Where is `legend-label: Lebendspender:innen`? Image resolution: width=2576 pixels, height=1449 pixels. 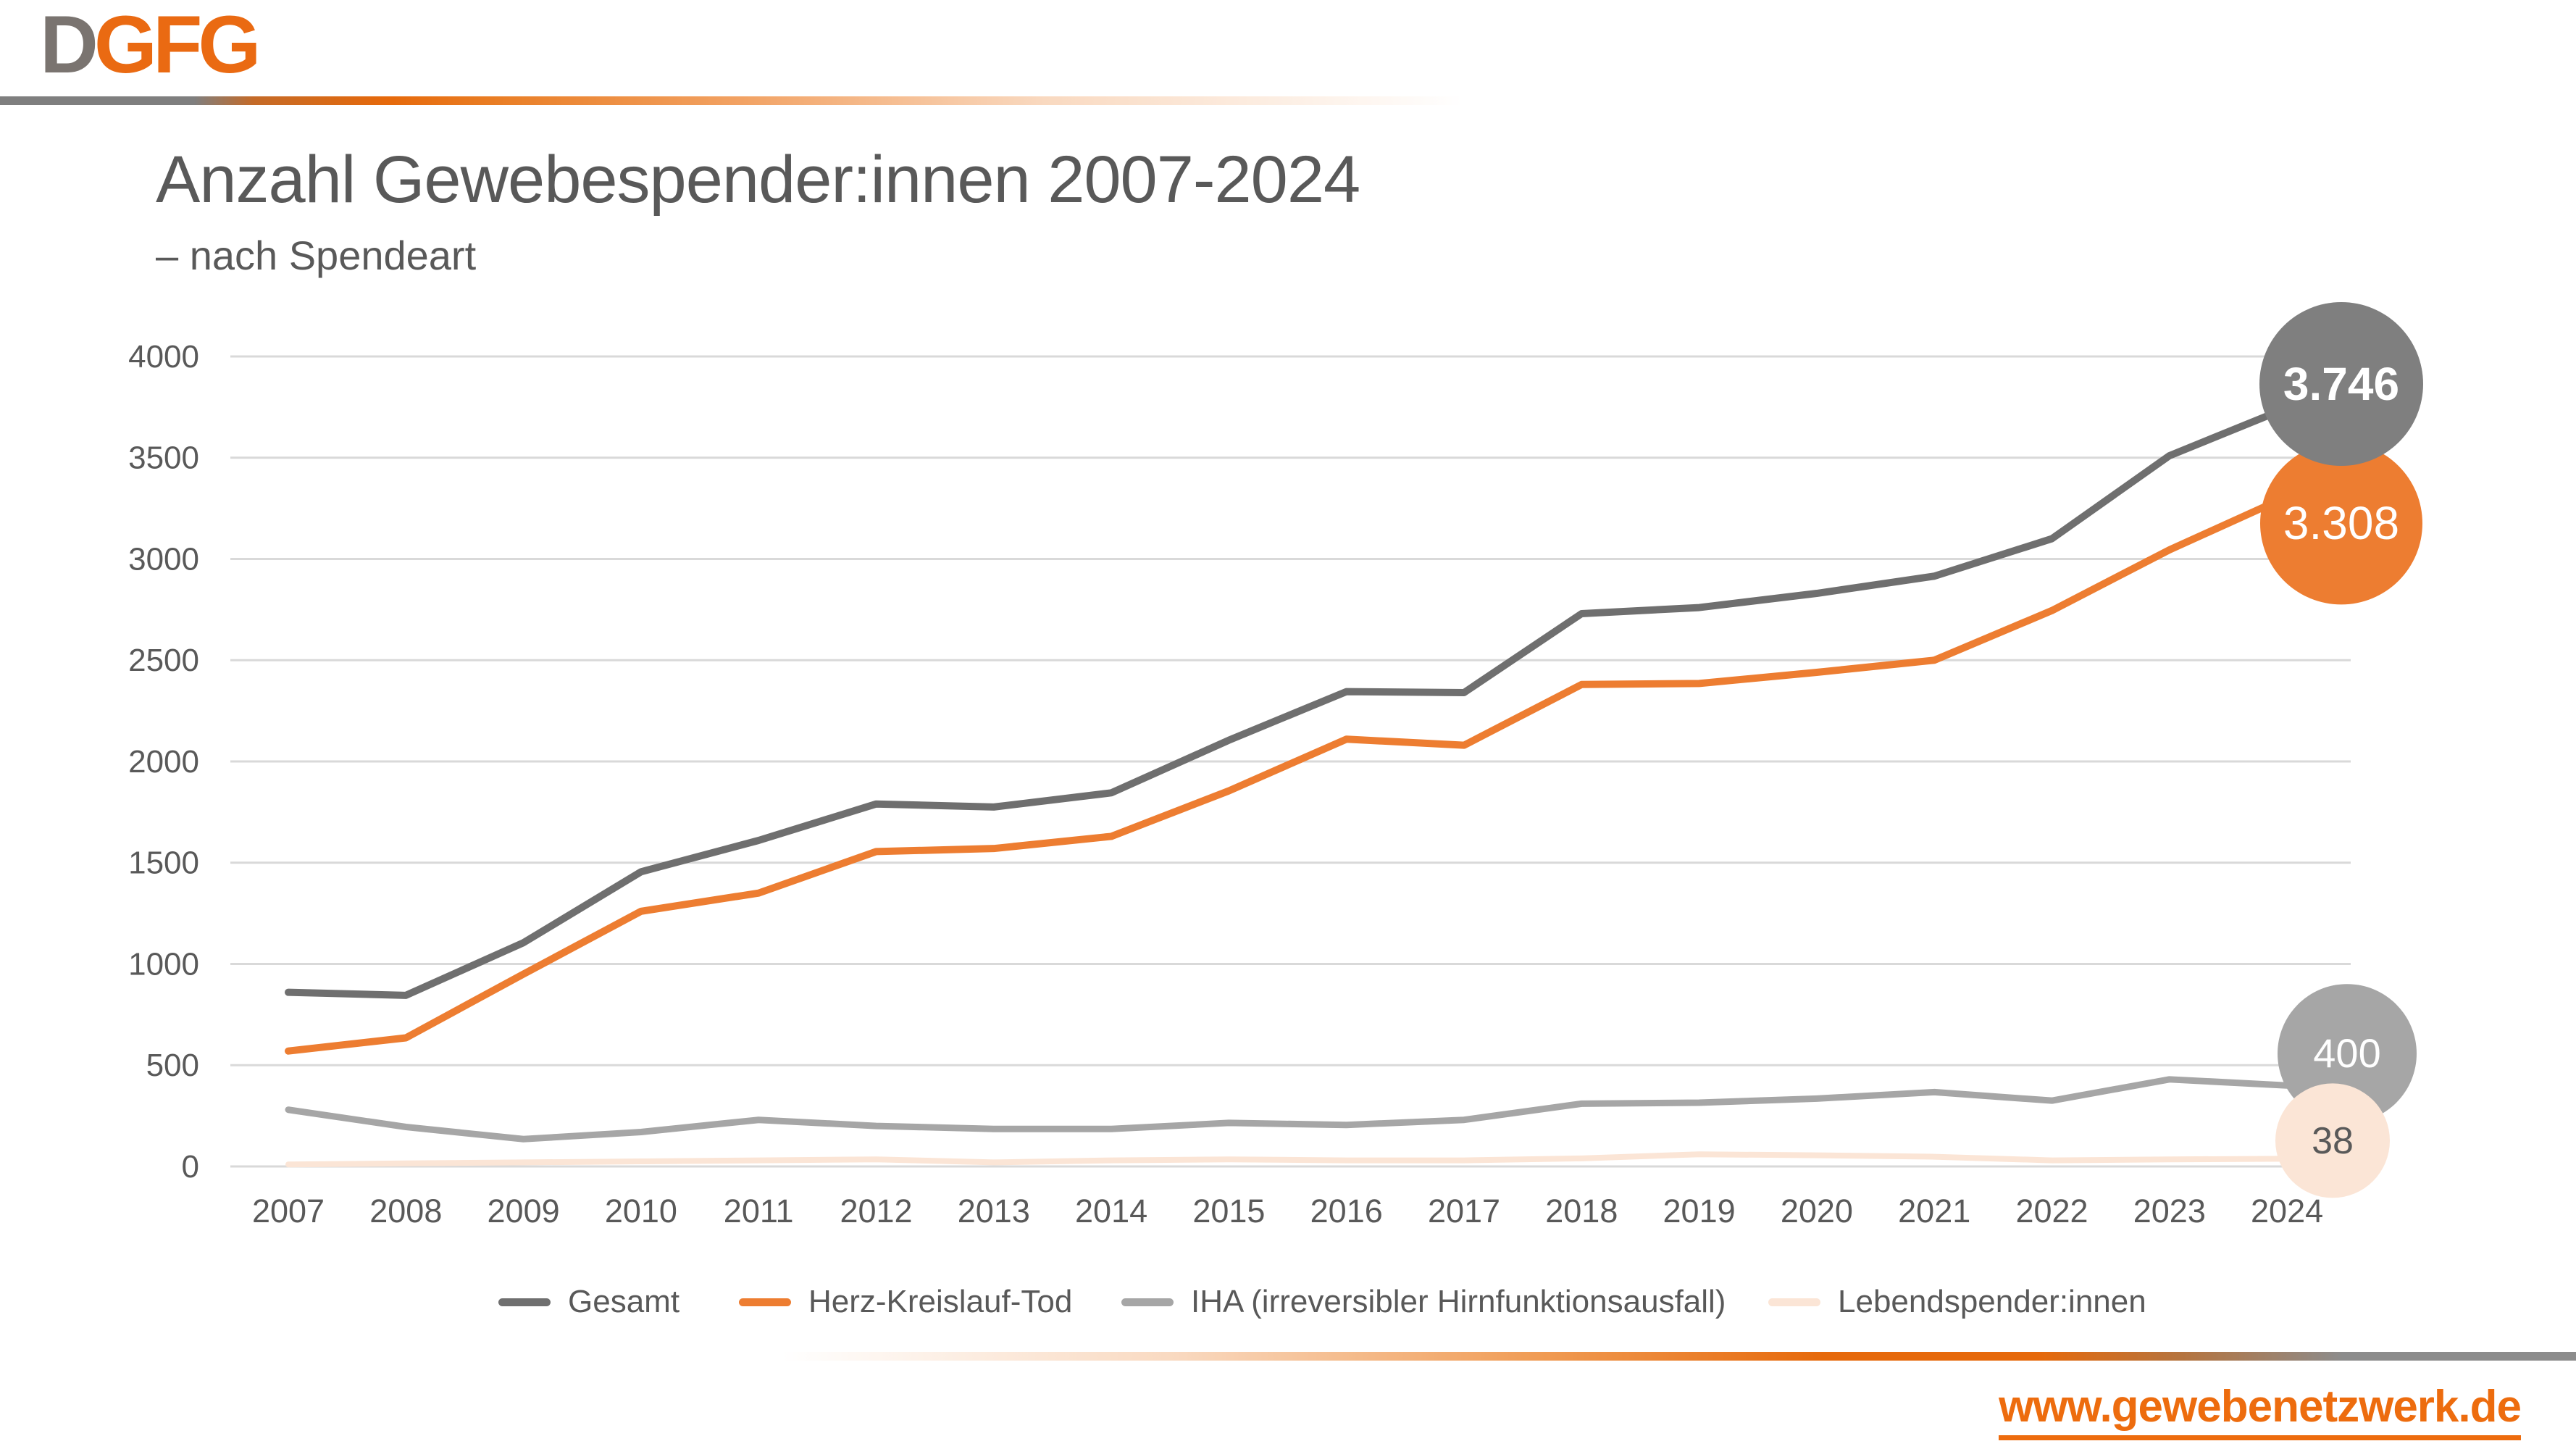 legend-label: Lebendspender:innen is located at coordinates (1992, 1301).